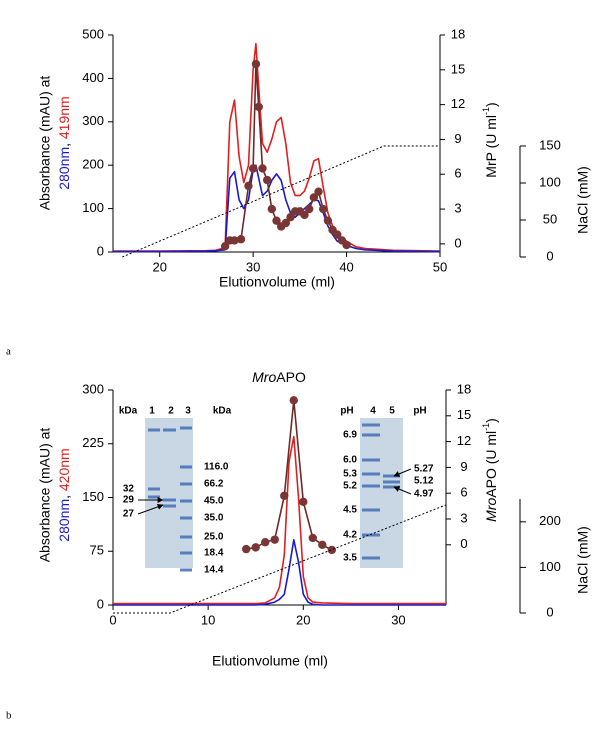 This screenshot has width=600, height=731. What do you see at coordinates (550, 218) in the screenshot?
I see `y3-tick-label: 50` at bounding box center [550, 218].